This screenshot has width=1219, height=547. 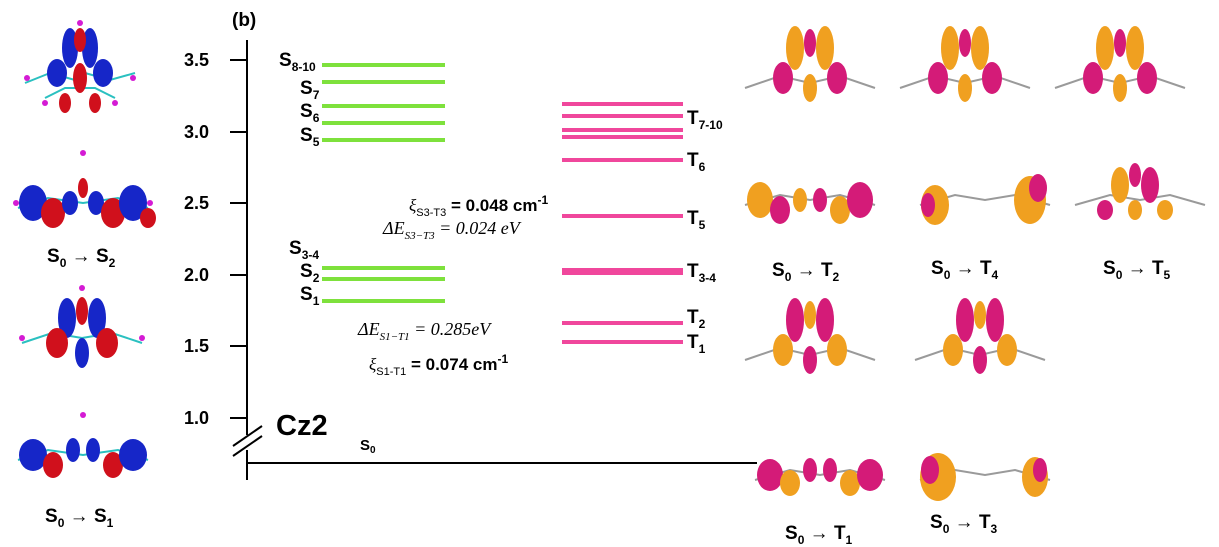 I want to click on triplet-label: T6, so click(x=696, y=162).